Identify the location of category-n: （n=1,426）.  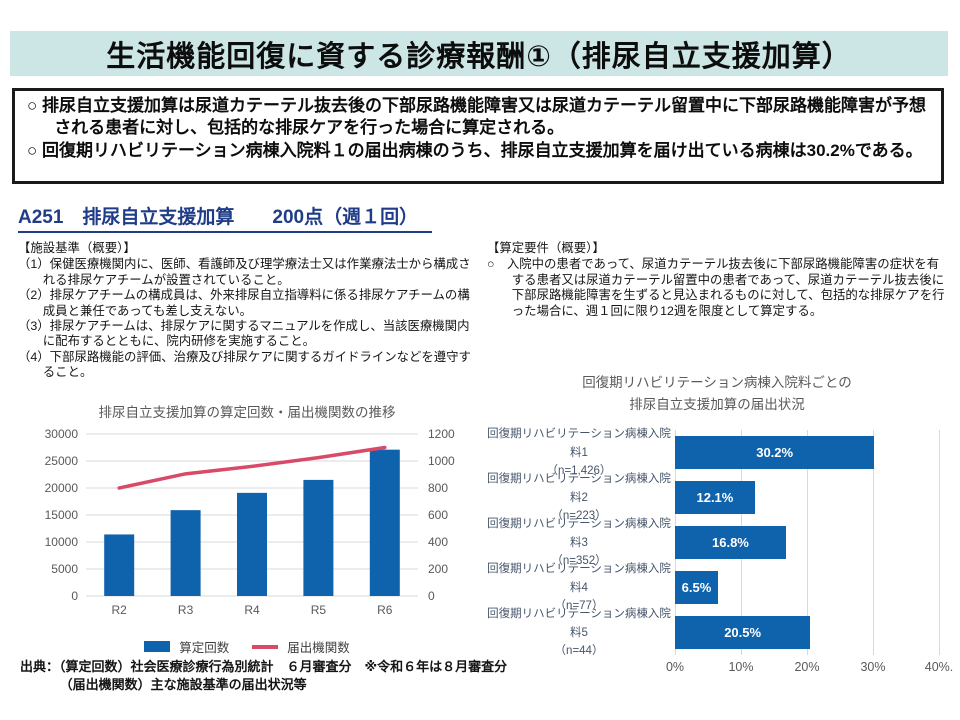
(579, 470).